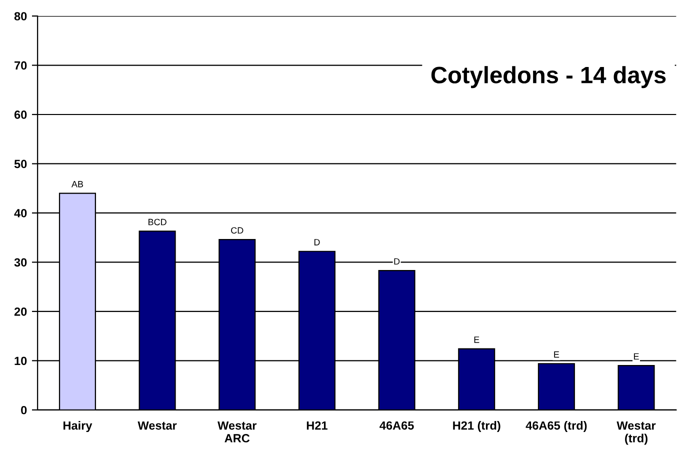 This screenshot has height=458, width=683. Describe the element at coordinates (20, 213) in the screenshot. I see `y-tick-label: 40` at that location.